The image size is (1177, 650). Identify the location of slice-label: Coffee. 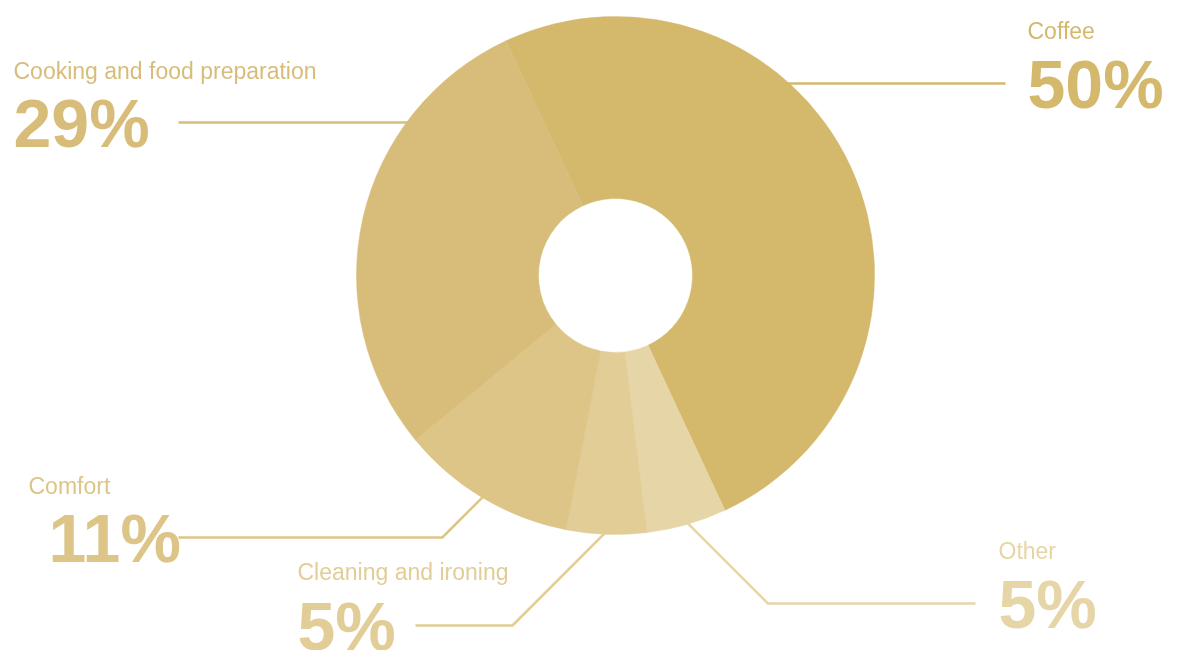
(1061, 30).